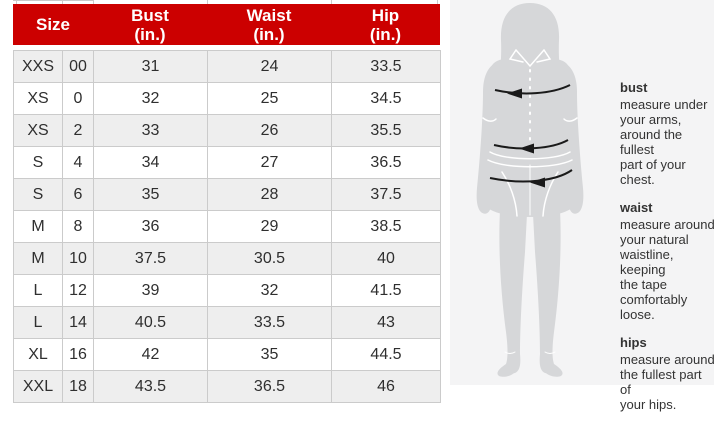 This screenshot has width=720, height=425. Describe the element at coordinates (386, 226) in the screenshot. I see `cell-hip: 38.5` at that location.